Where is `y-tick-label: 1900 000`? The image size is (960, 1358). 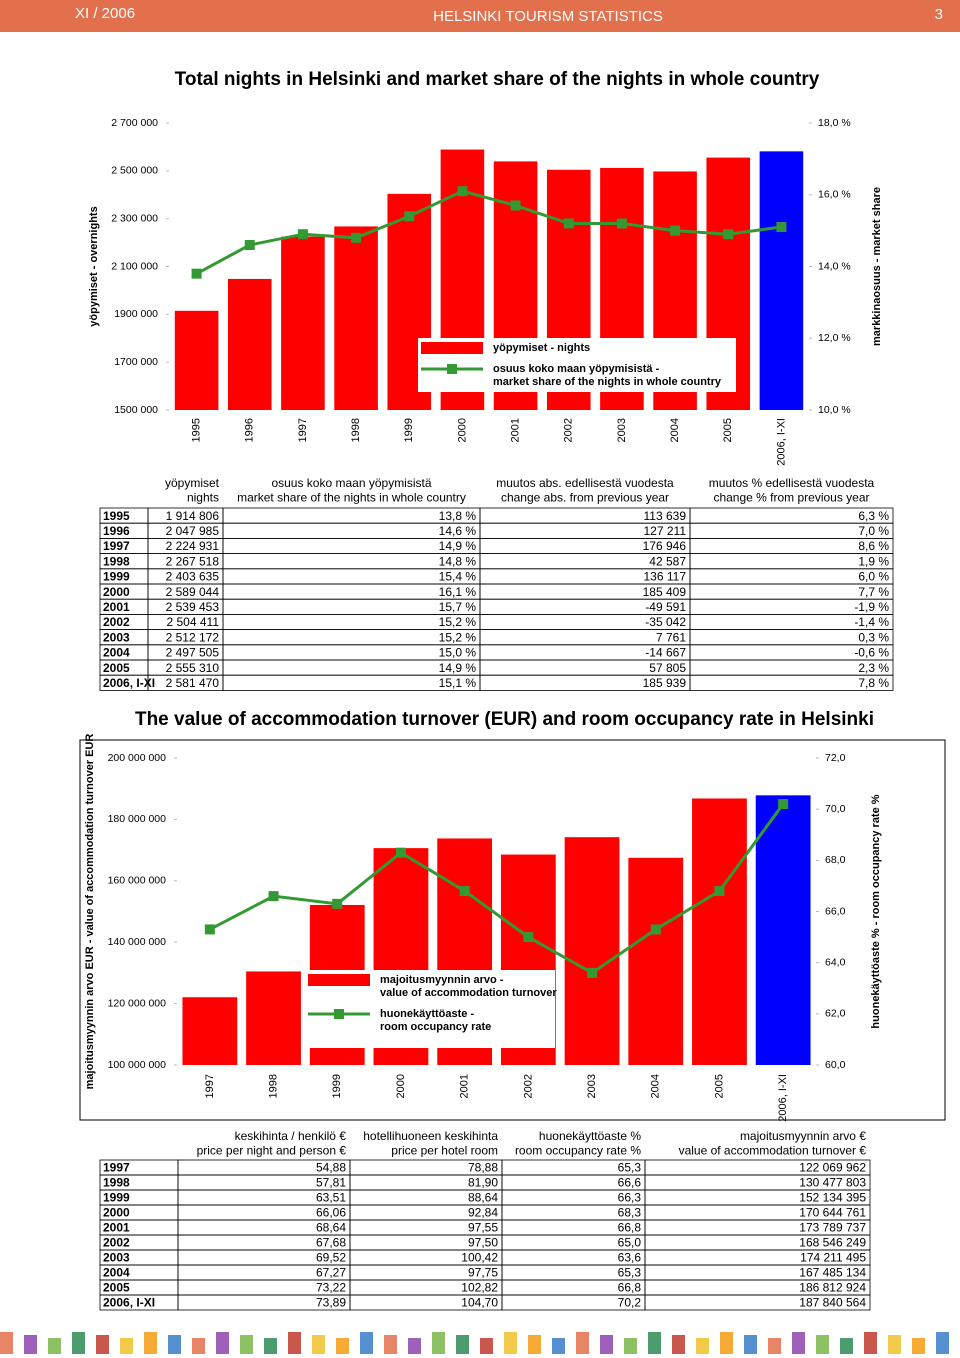 y-tick-label: 1900 000 is located at coordinates (136, 314).